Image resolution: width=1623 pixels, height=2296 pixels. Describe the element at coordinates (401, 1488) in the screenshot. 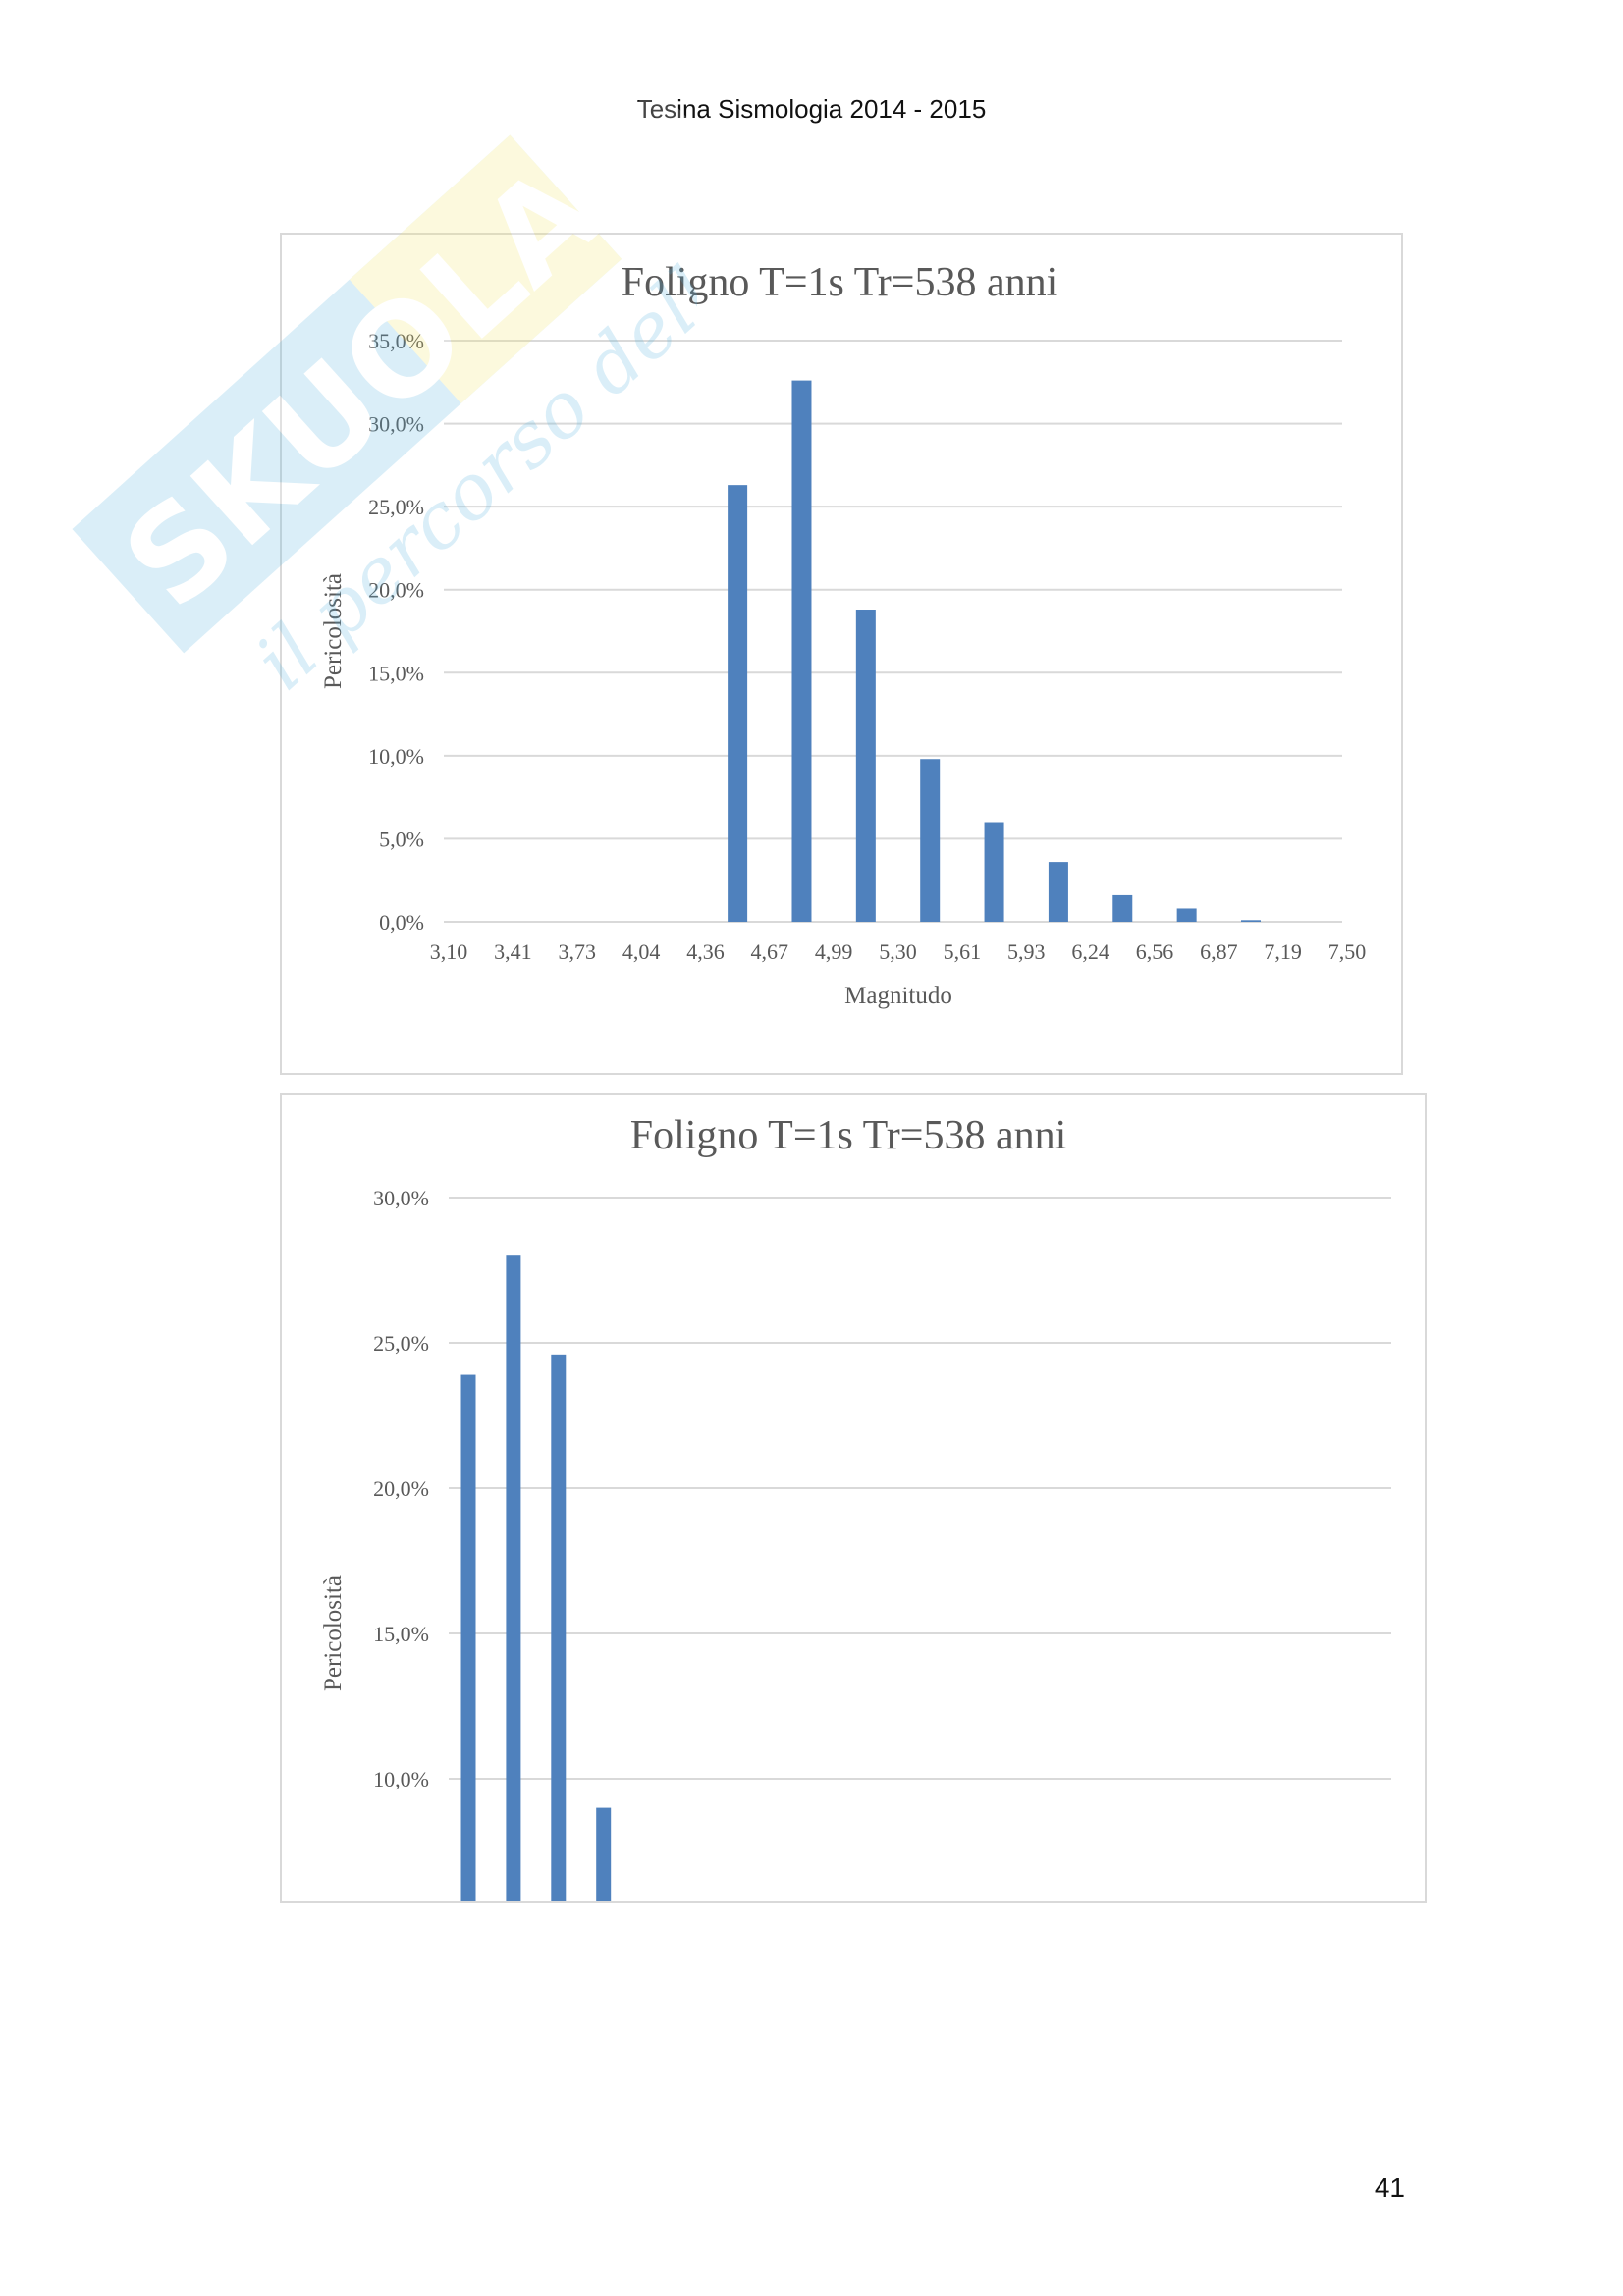

I see `distance-y-tick-label: 20,0%` at that location.